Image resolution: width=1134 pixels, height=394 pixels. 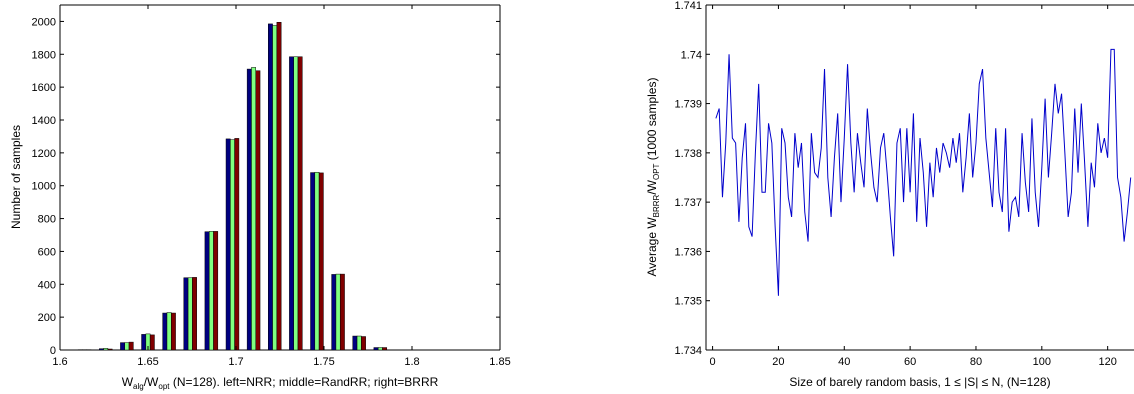 I want to click on y-tick-label: 600, so click(x=47, y=252).